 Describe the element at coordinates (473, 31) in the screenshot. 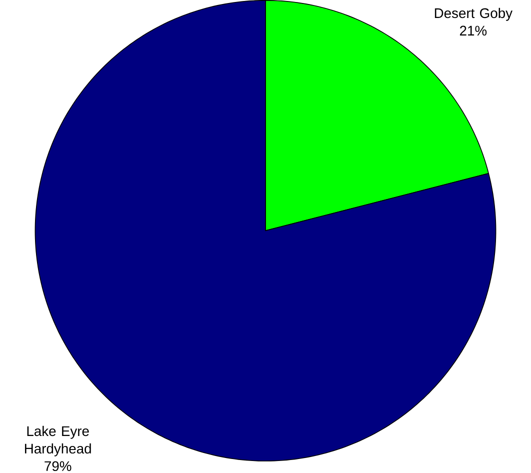

I see `data-label: 21%` at that location.